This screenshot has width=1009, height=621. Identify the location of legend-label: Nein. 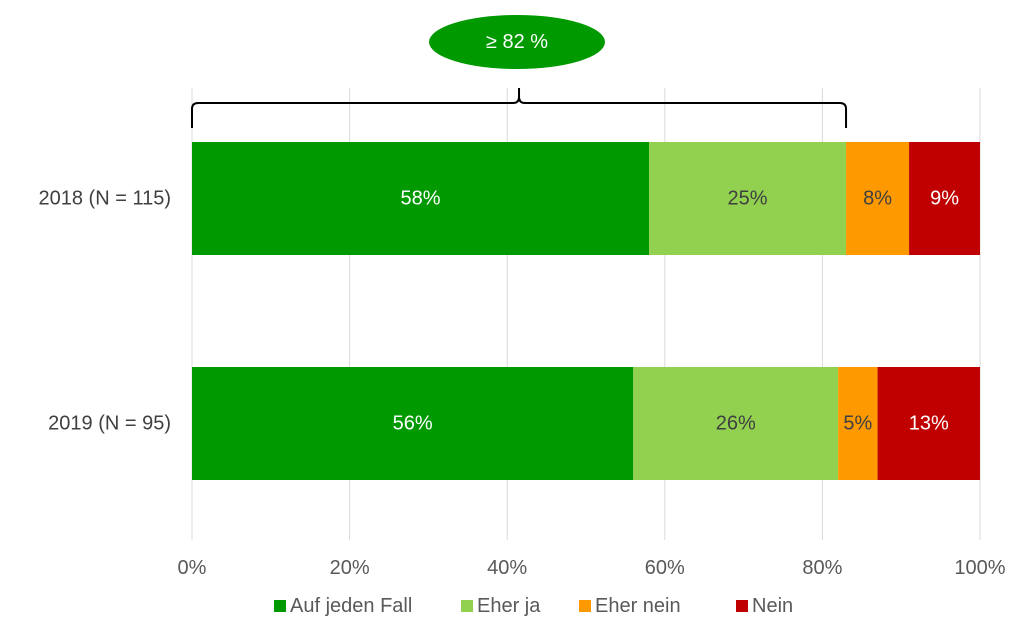
(772, 606).